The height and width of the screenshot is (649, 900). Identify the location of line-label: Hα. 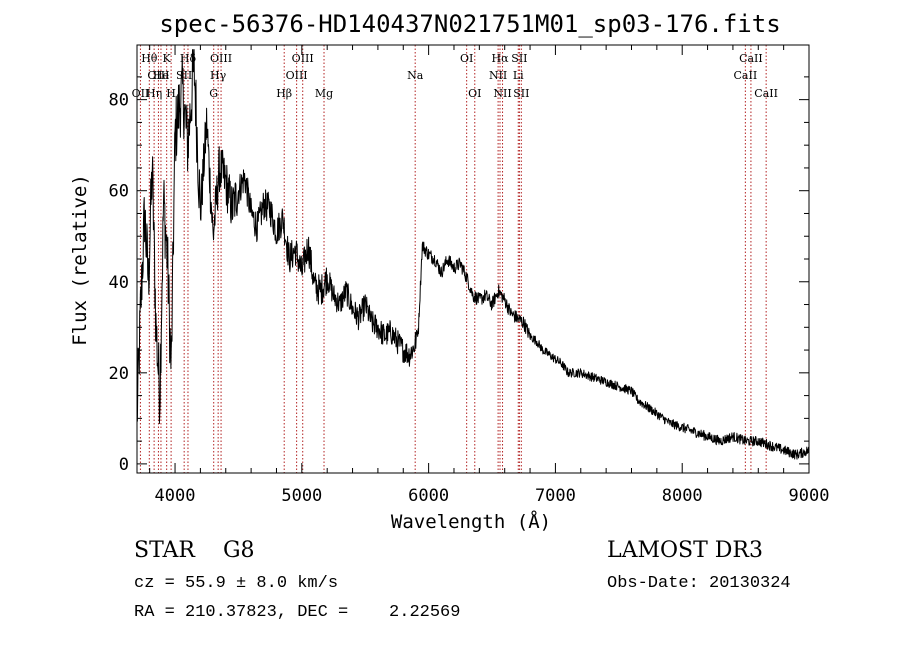
(500, 58).